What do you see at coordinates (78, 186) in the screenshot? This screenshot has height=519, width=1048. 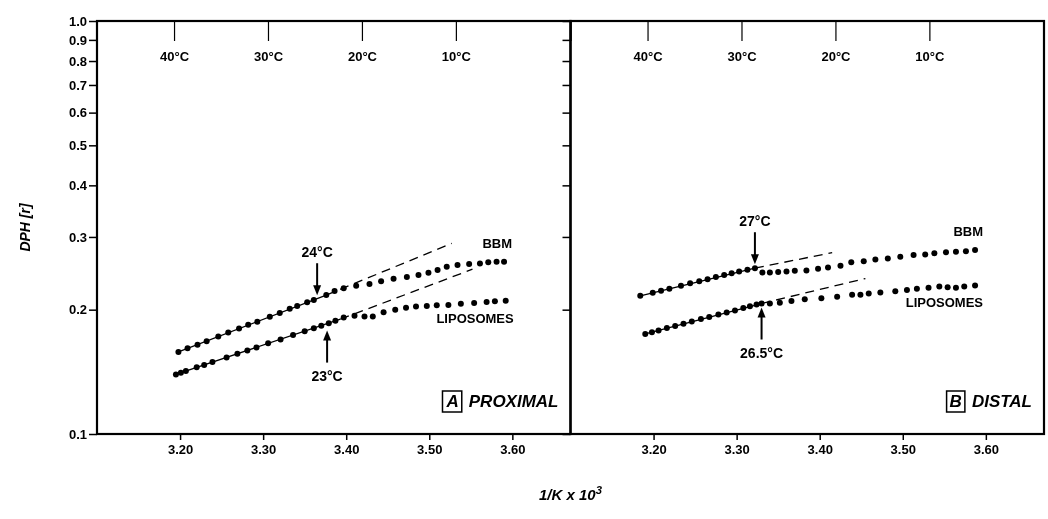 I see `y-tick-label: 0.4` at bounding box center [78, 186].